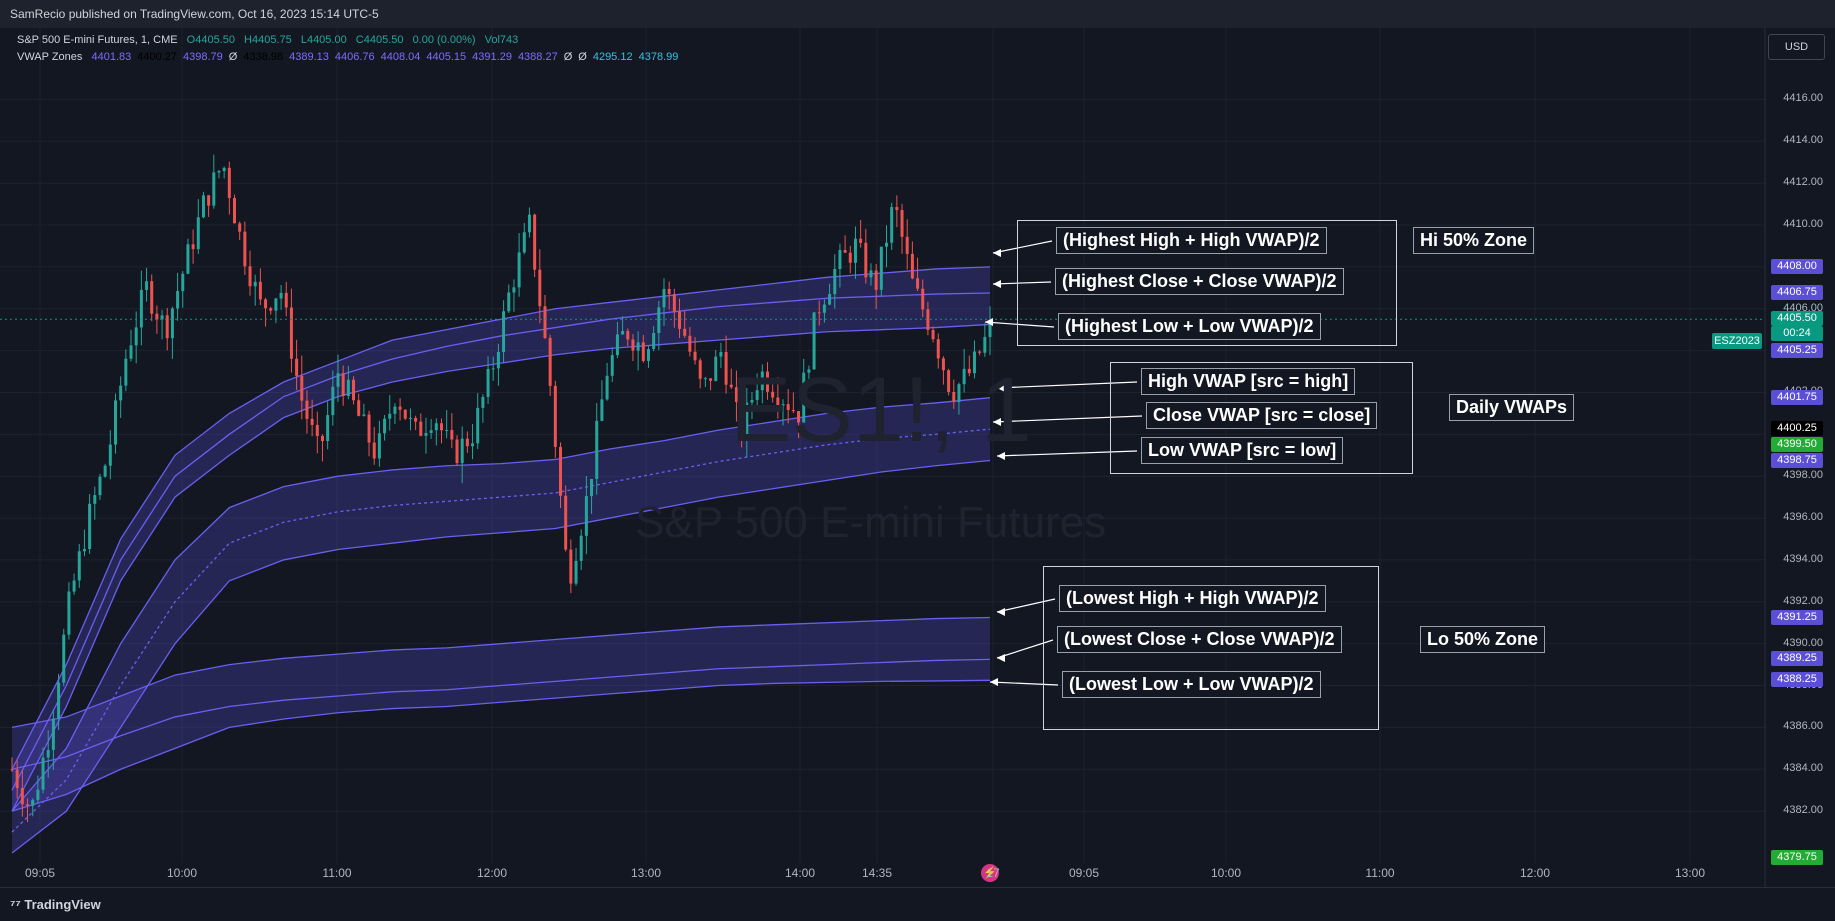  Describe the element at coordinates (917, 904) in the screenshot. I see `footer: ⁷⁷ TradingView` at that location.